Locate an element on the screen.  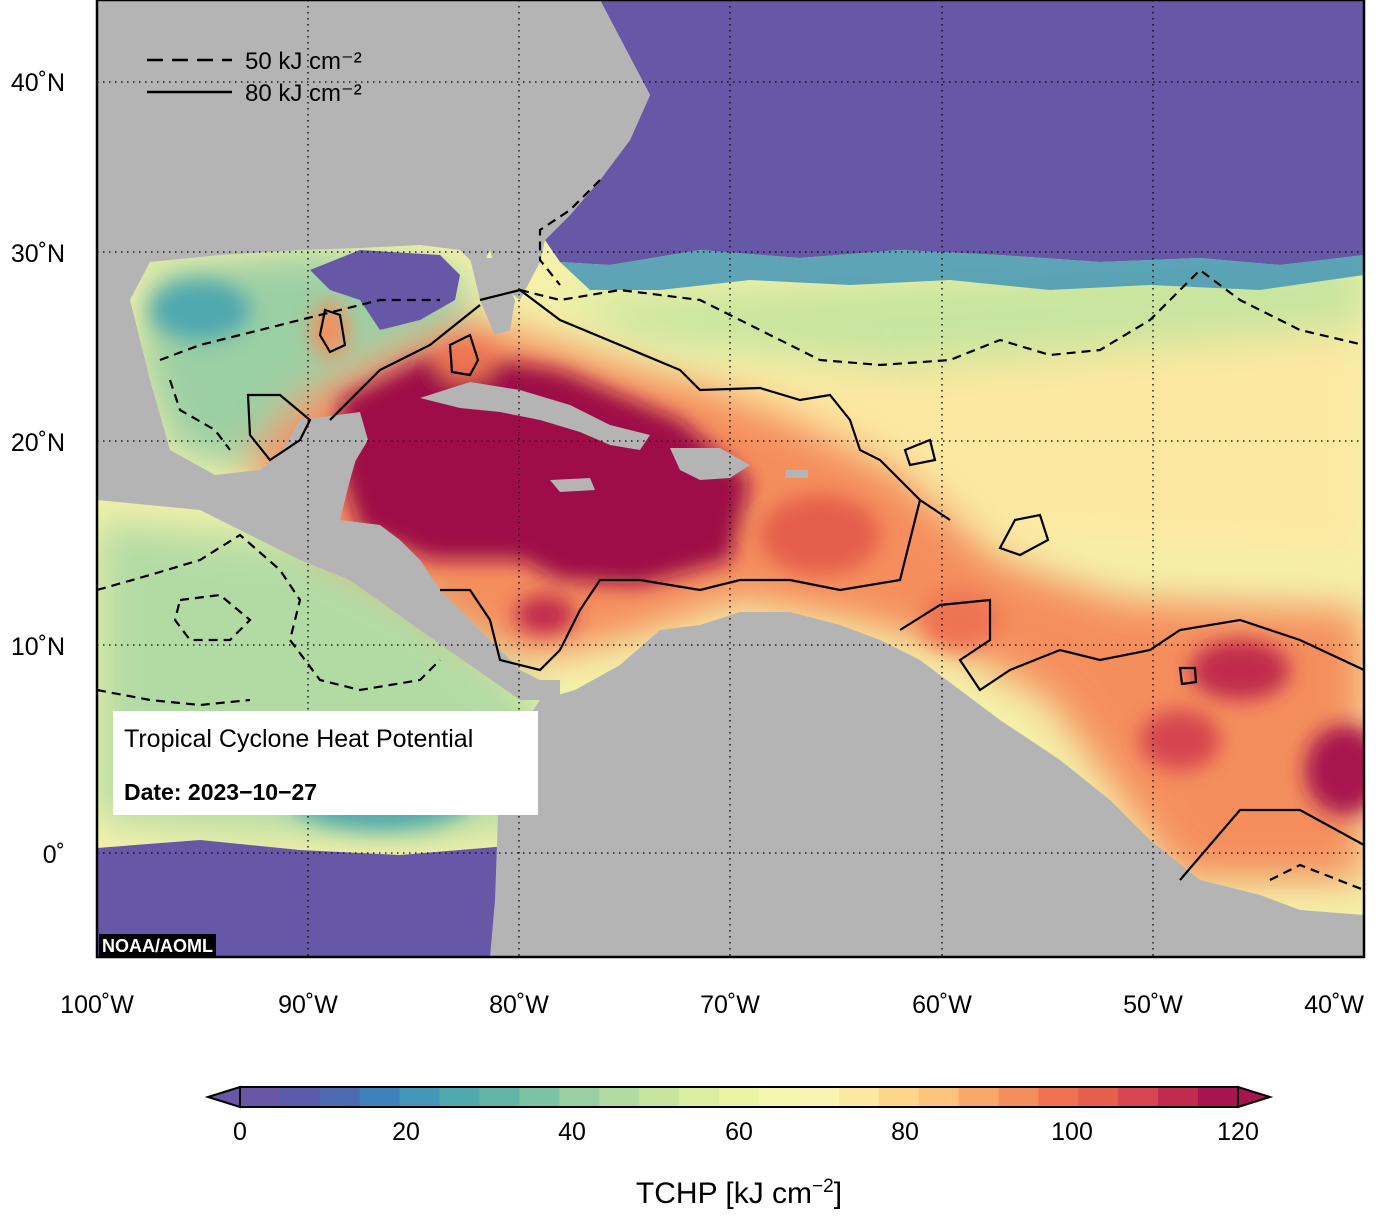
contour-50-south-atl is located at coordinates (1316, 877).